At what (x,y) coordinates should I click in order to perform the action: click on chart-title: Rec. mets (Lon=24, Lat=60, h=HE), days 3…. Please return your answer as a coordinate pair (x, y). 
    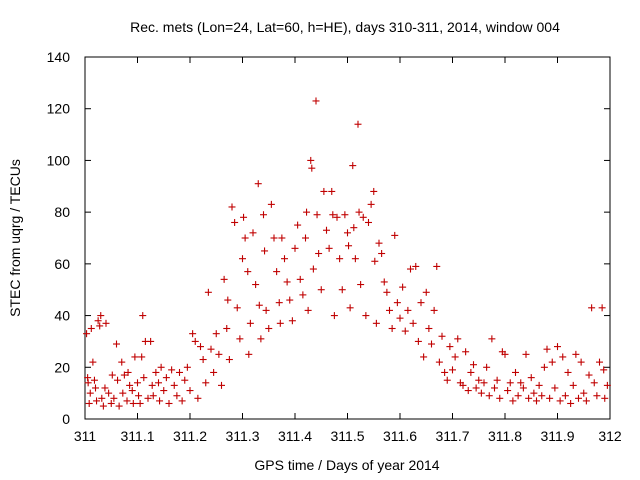
    Looking at the image, I should click on (345, 27).